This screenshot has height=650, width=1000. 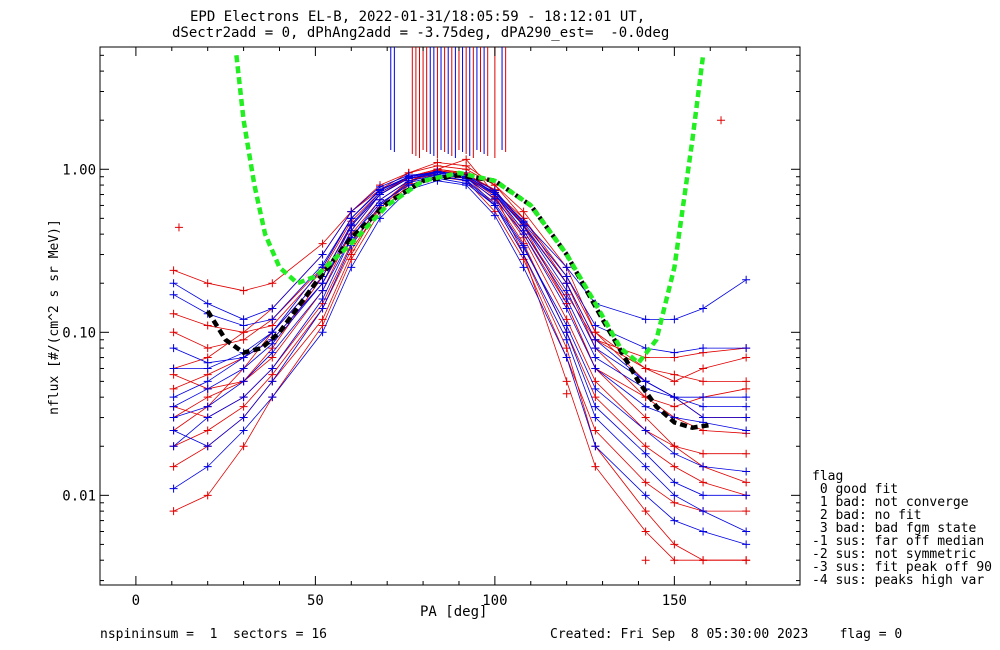 I want to click on y-tick-label: 0.10, so click(x=79, y=333).